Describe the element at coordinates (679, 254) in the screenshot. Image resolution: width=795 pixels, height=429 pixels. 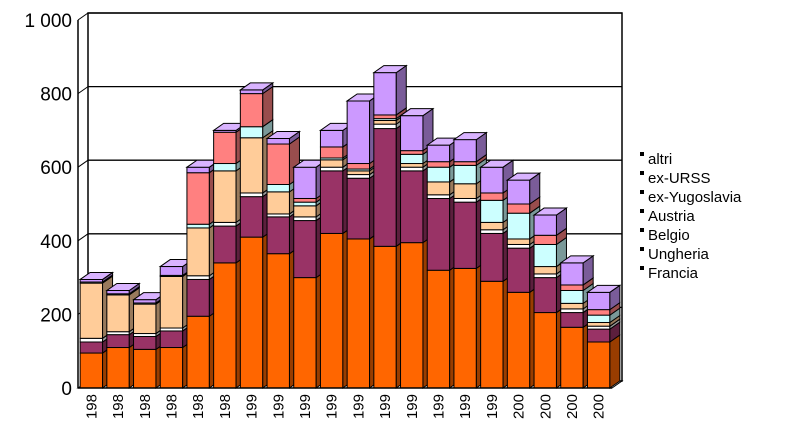
I see `legend-label: Ungheria` at that location.